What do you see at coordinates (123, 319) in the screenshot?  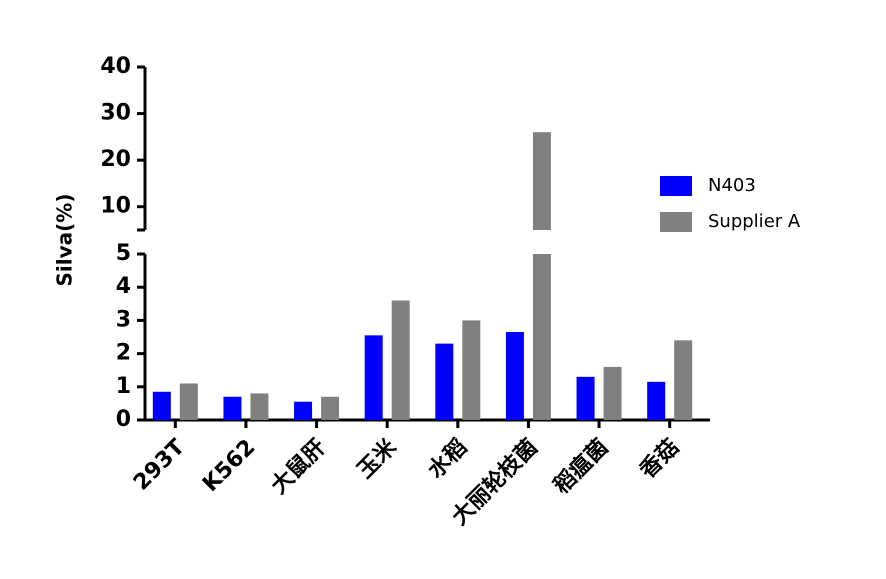 I see `y-tick-label: 3` at bounding box center [123, 319].